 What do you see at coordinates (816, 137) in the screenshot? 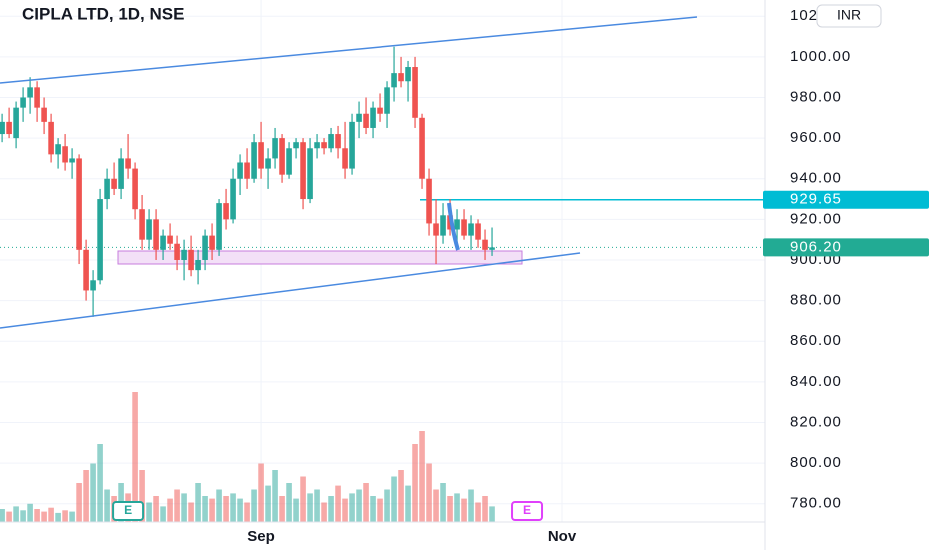
I see `y-tick-label: 960.00` at bounding box center [816, 137].